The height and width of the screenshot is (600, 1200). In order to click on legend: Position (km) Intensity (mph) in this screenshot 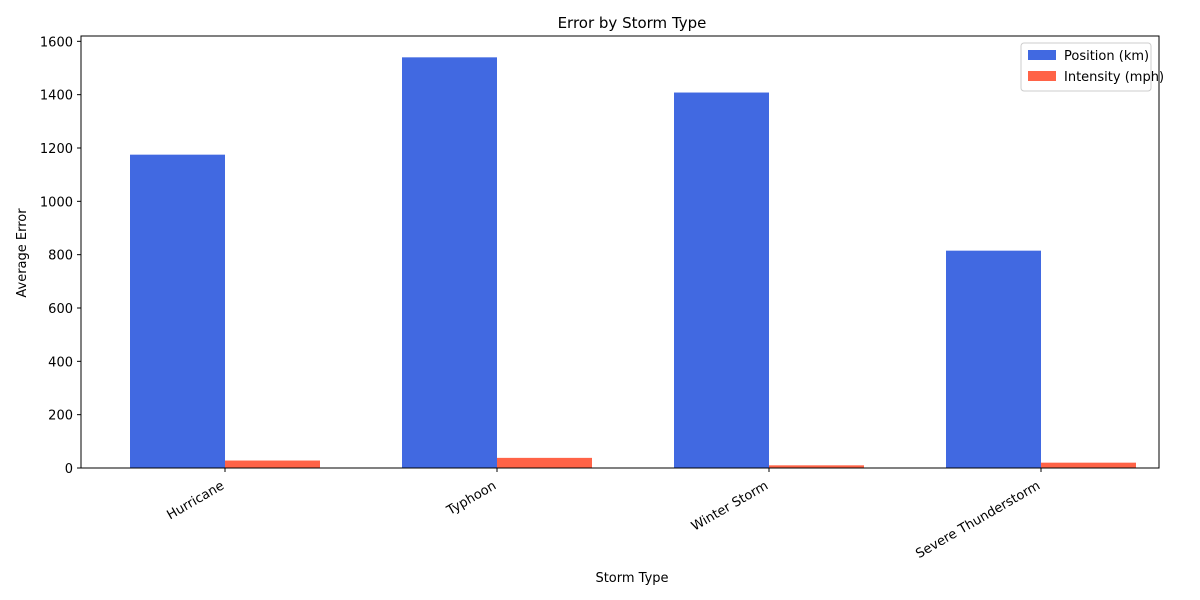, I will do `click(1092, 67)`.